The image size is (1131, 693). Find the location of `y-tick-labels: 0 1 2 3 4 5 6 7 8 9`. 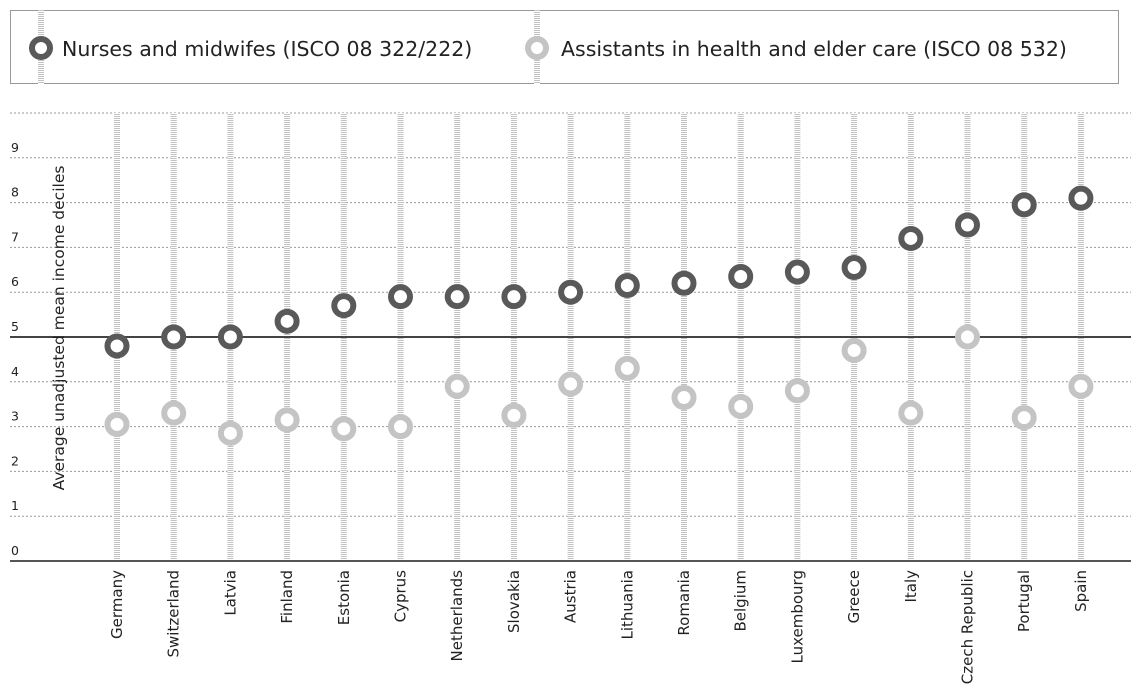

y-tick-labels: 0 1 2 3 4 5 6 7 8 9 is located at coordinates (15, 349).